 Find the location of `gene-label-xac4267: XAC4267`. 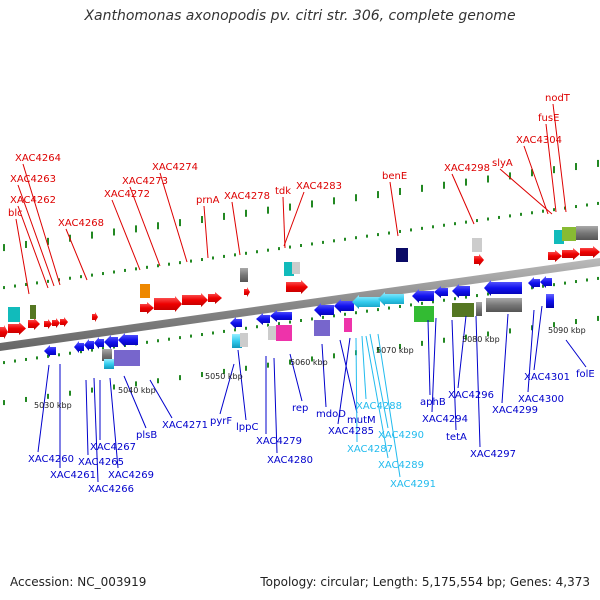

gene-label-xac4267: XAC4267 is located at coordinates (113, 447).